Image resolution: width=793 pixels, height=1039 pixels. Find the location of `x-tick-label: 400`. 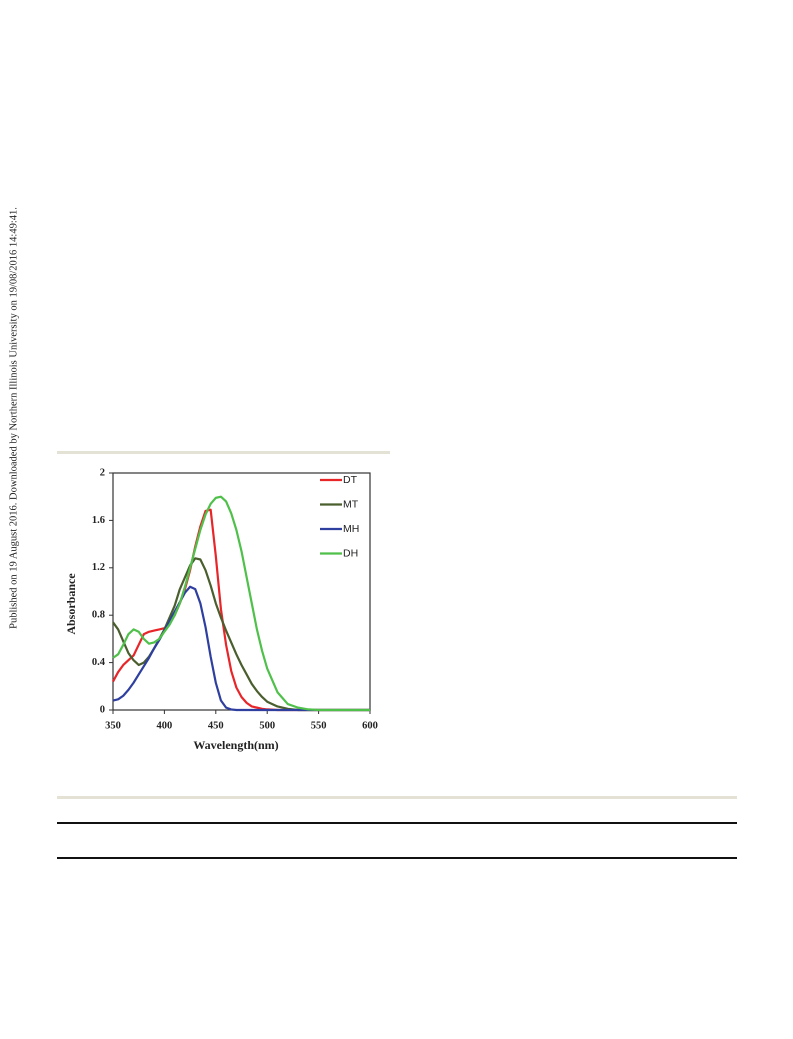

x-tick-label: 400 is located at coordinates (165, 725).